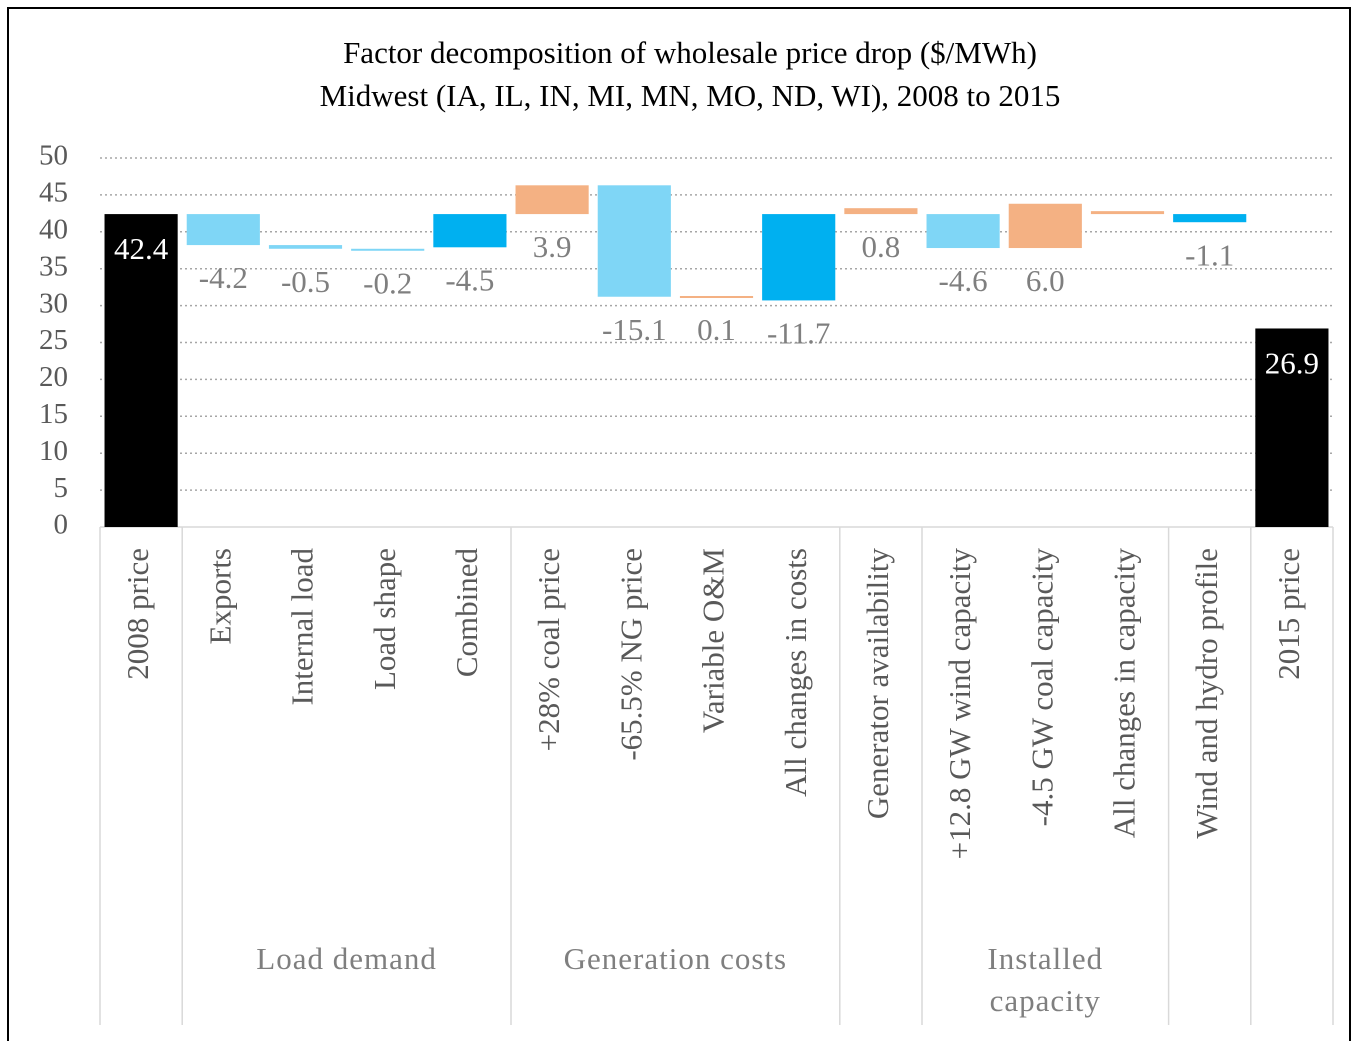 The image size is (1358, 1041). Describe the element at coordinates (877, 684) in the screenshot. I see `x-tick-label: Generator availability` at that location.